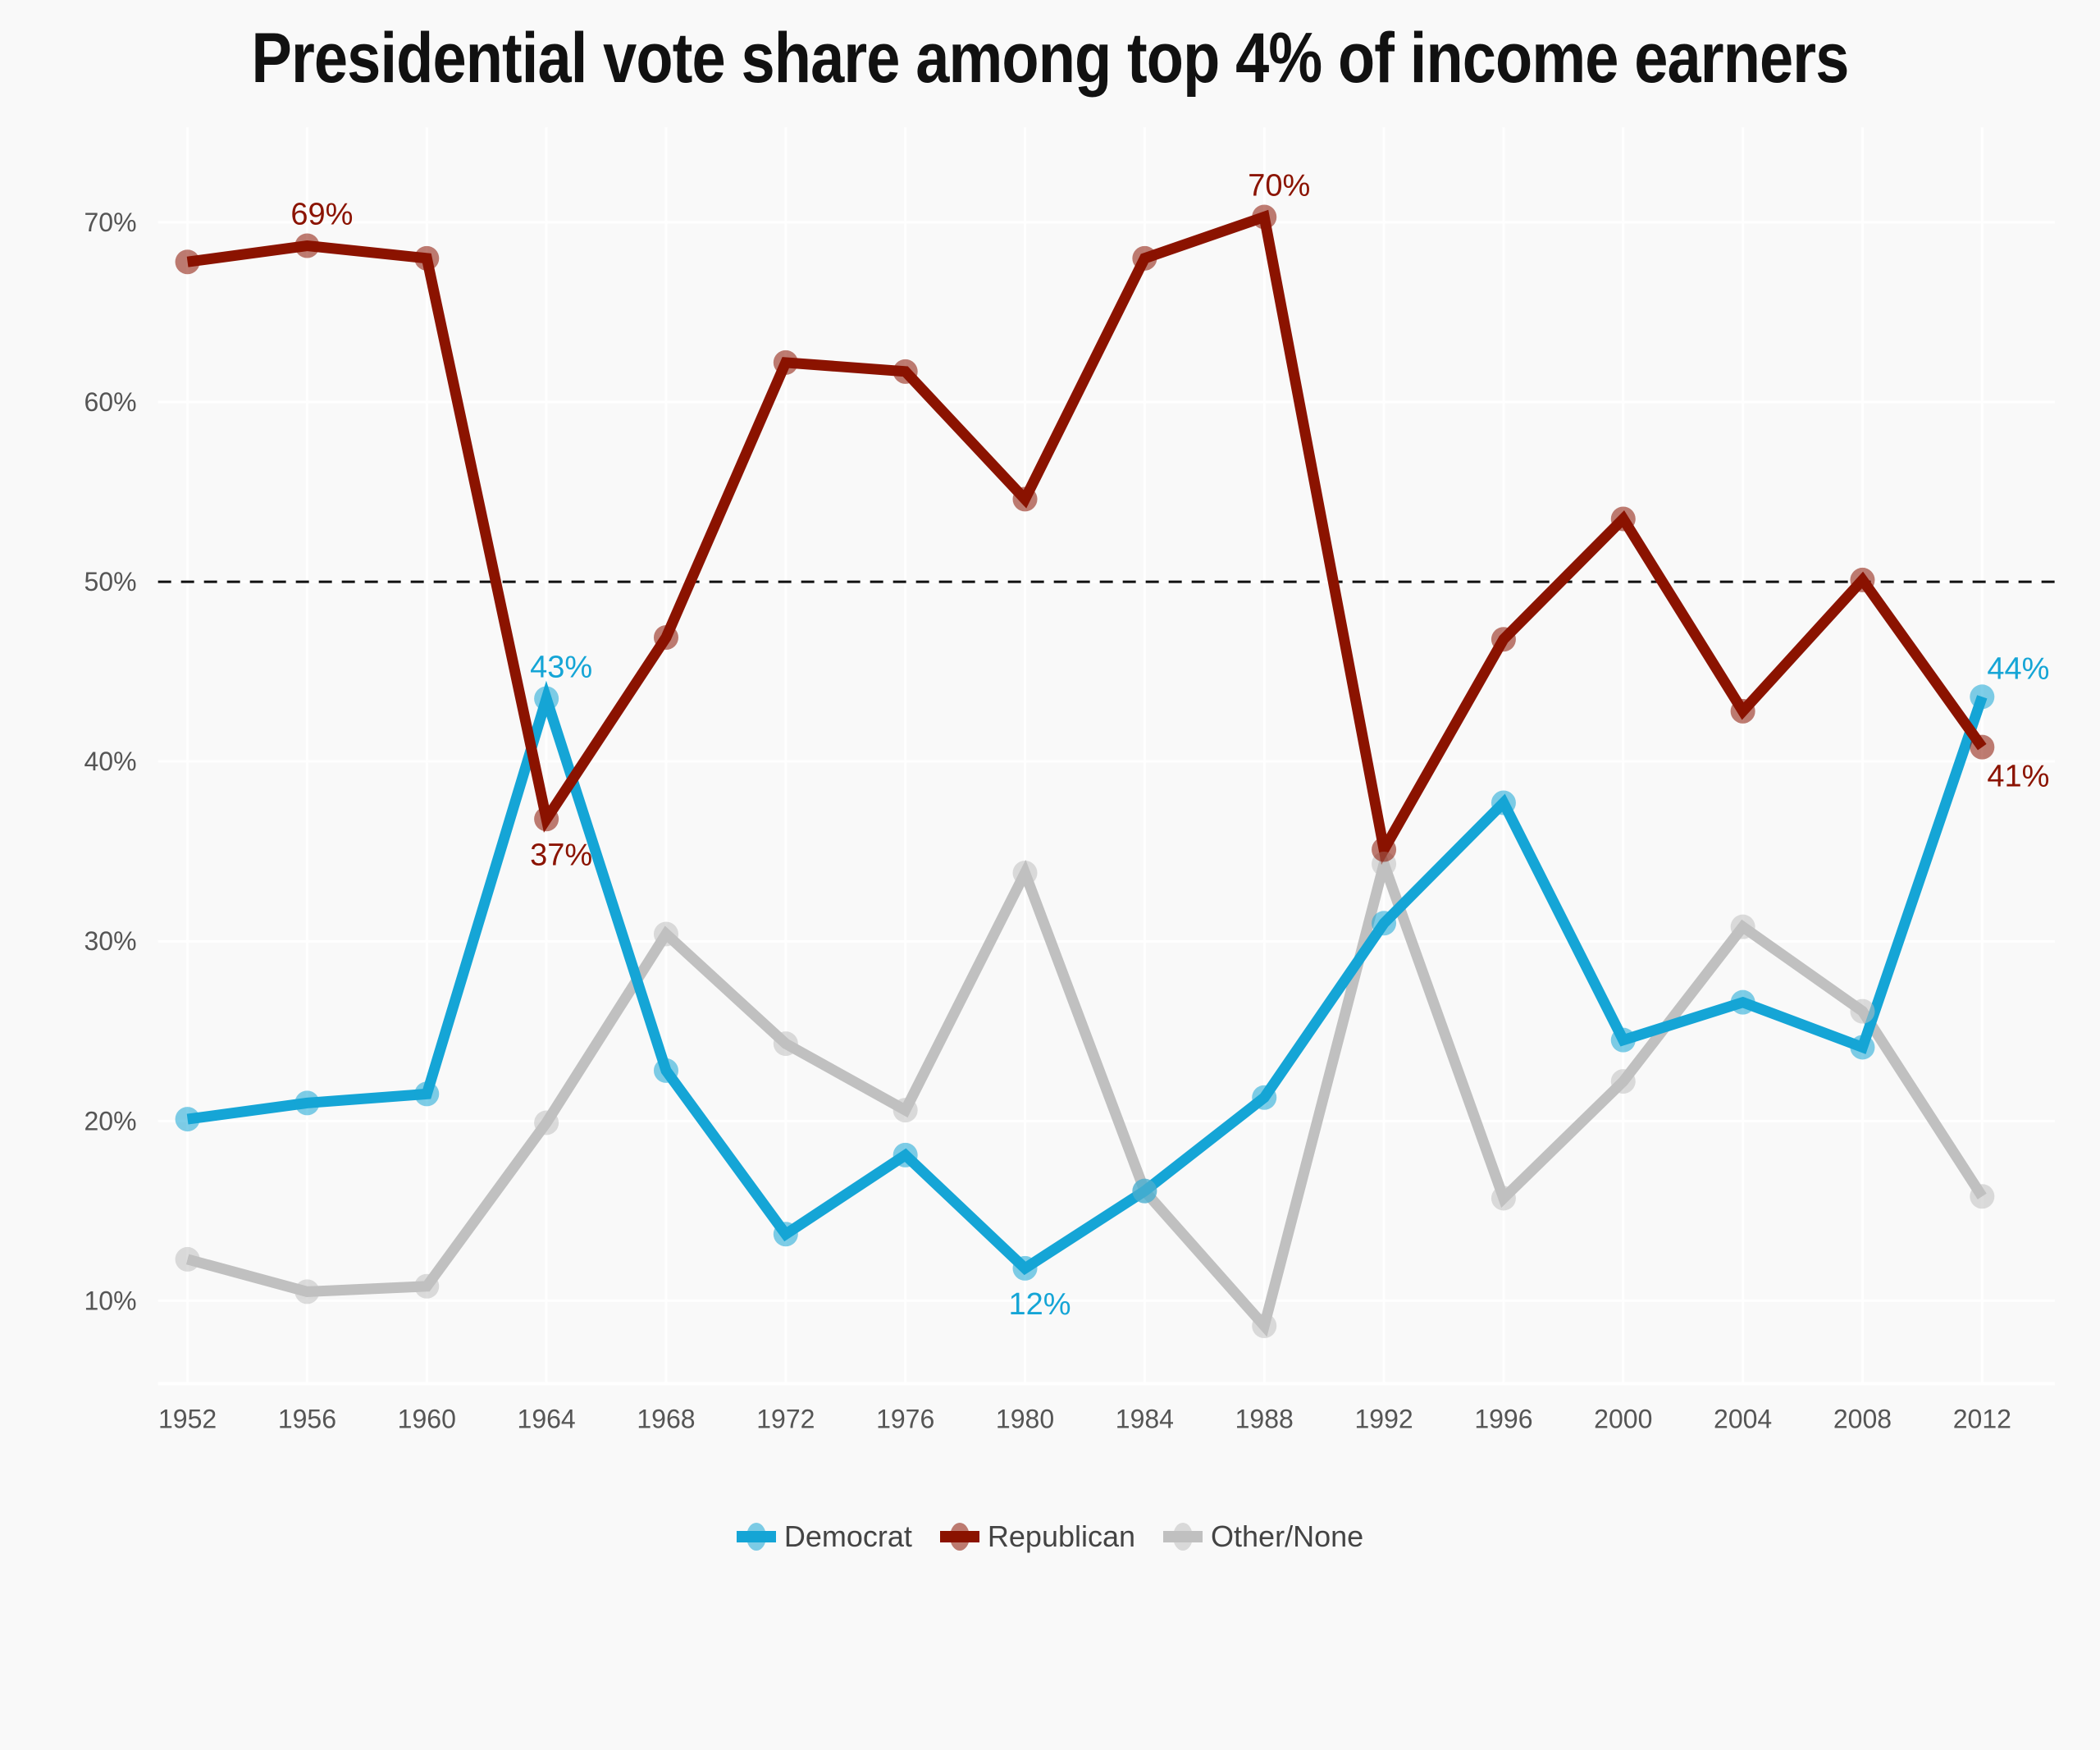 Image resolution: width=2100 pixels, height=1750 pixels. Describe the element at coordinates (786, 1418) in the screenshot. I see `x-tick-label: 1972` at that location.